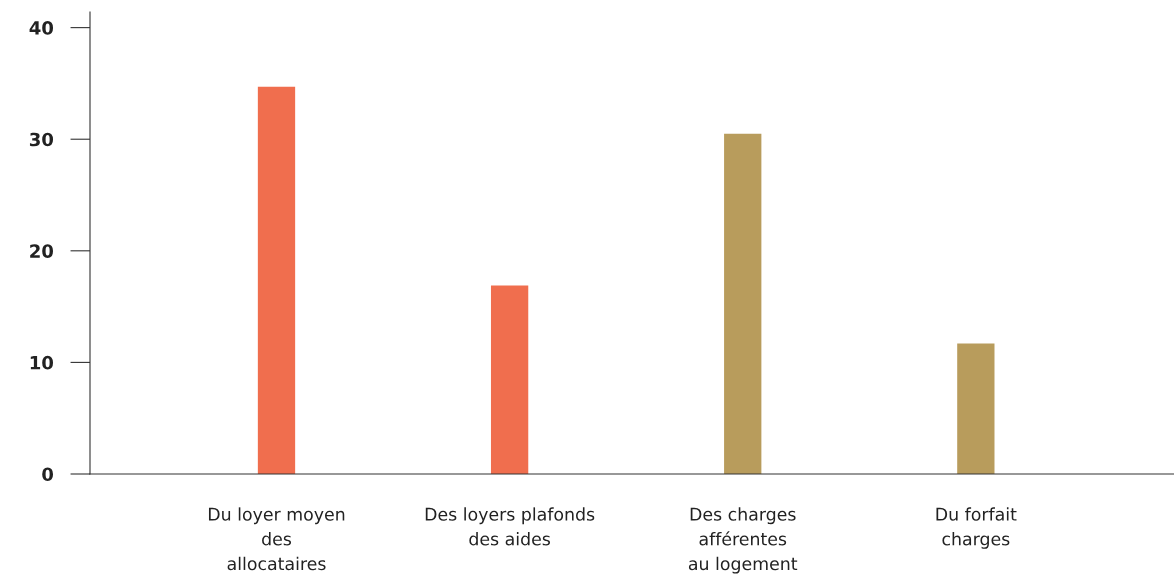 The height and width of the screenshot is (581, 1174). What do you see at coordinates (48, 474) in the screenshot?
I see `y-tick-label: 0` at bounding box center [48, 474].